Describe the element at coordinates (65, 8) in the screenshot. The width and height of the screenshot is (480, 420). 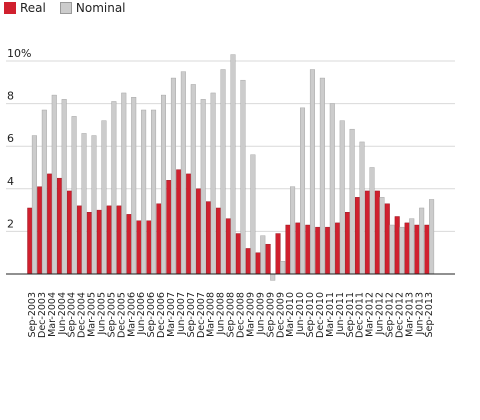
I see `legend-swatch-nominal` at that location.